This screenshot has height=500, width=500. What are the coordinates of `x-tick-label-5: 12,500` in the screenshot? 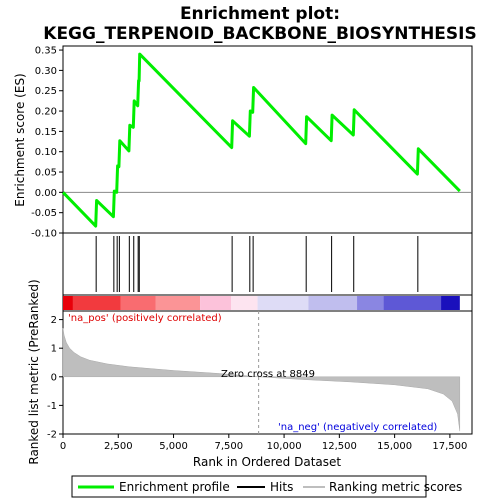 It's located at (339, 446).